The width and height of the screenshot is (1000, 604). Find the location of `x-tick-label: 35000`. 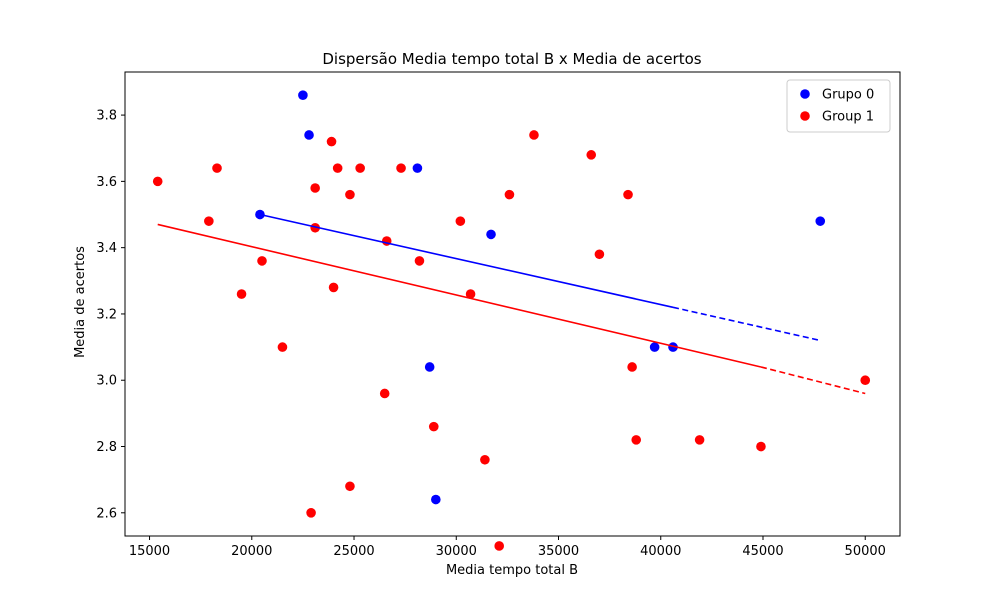

x-tick-label: 35000 is located at coordinates (558, 551).